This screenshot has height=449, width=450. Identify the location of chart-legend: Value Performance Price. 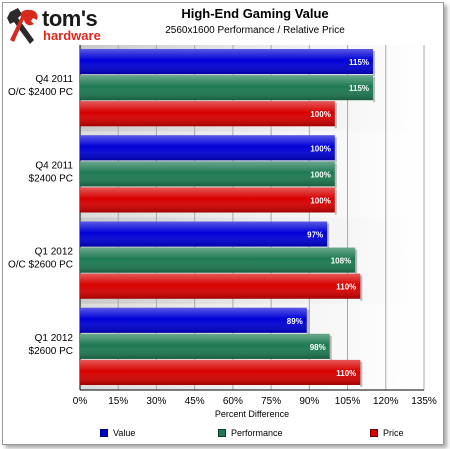
(225, 435).